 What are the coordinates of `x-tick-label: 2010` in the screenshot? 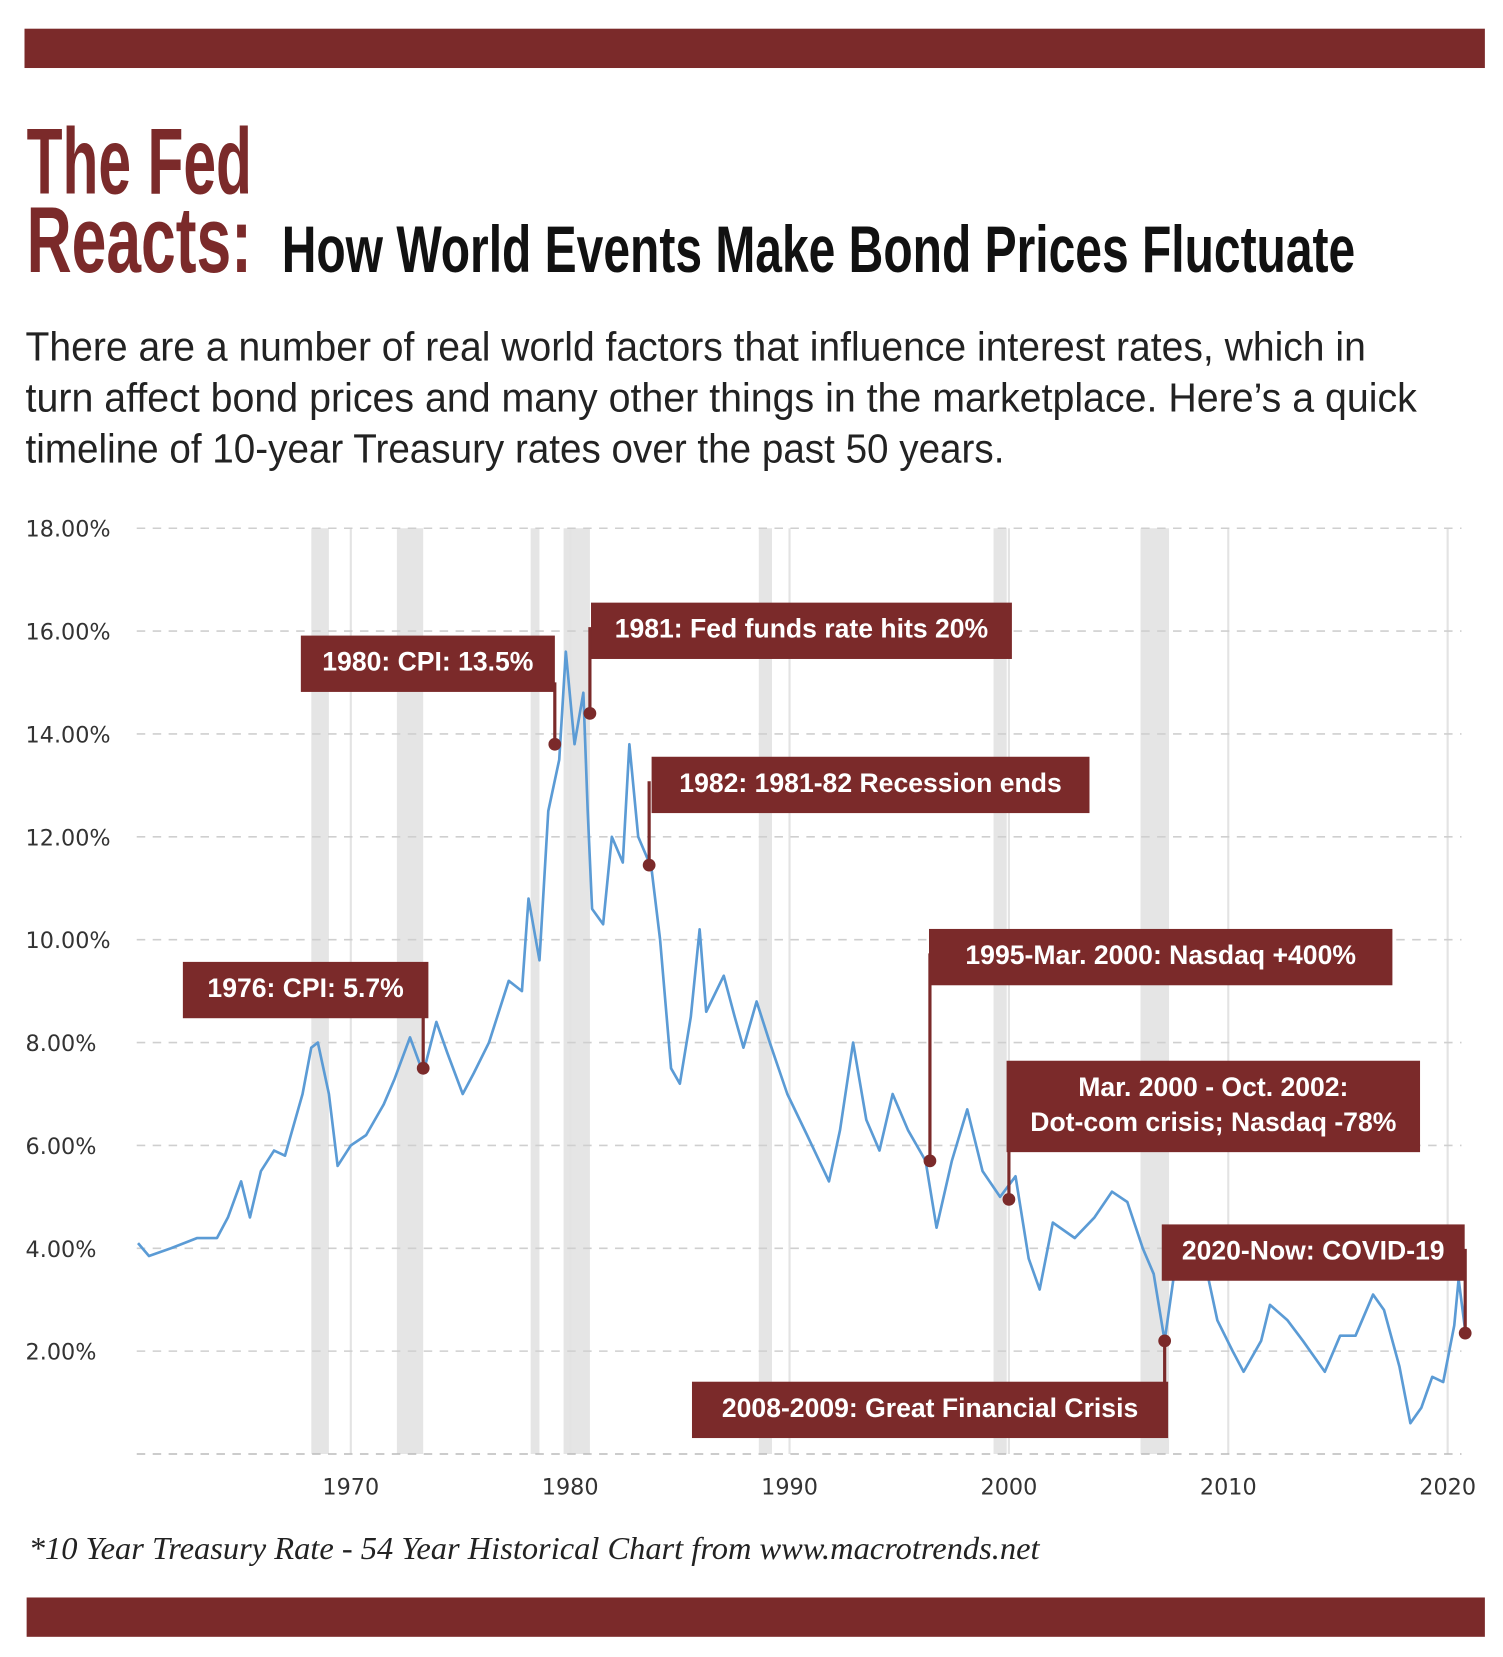 It's located at (1228, 1487).